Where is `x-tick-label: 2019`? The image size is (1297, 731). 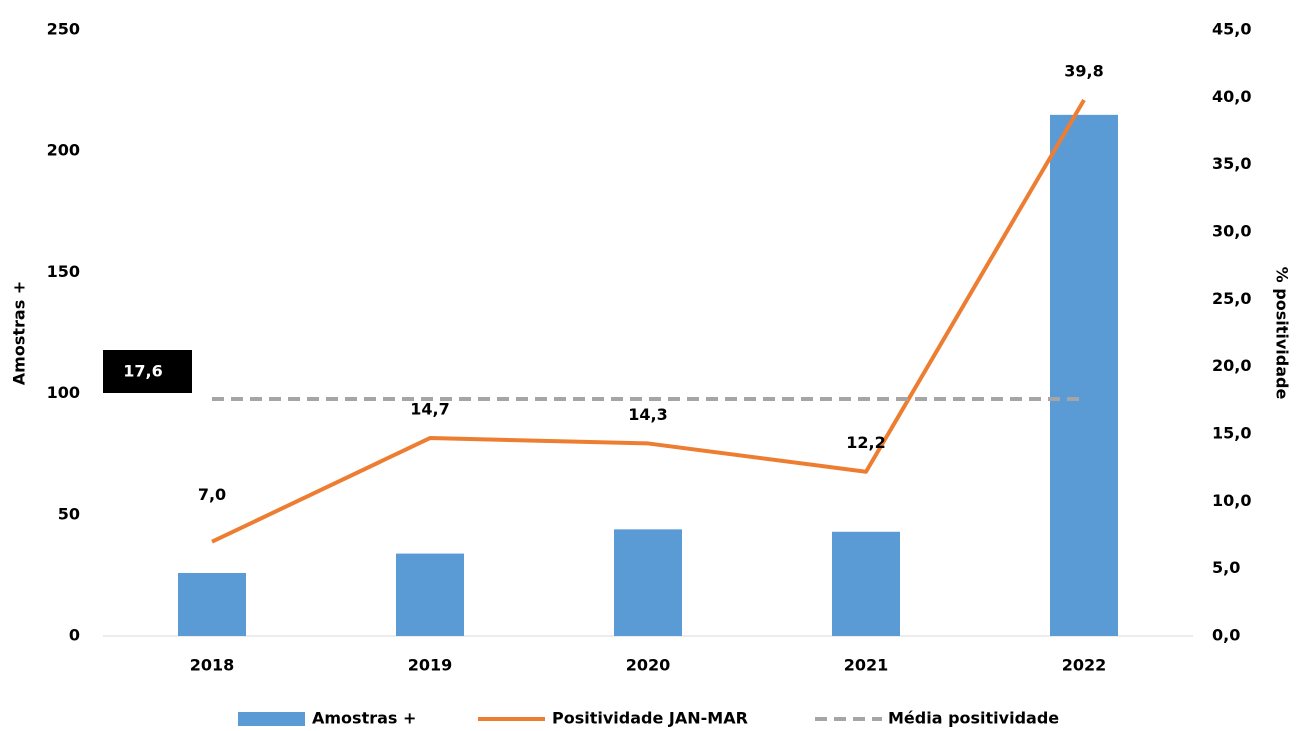
x-tick-label: 2019 is located at coordinates (430, 665).